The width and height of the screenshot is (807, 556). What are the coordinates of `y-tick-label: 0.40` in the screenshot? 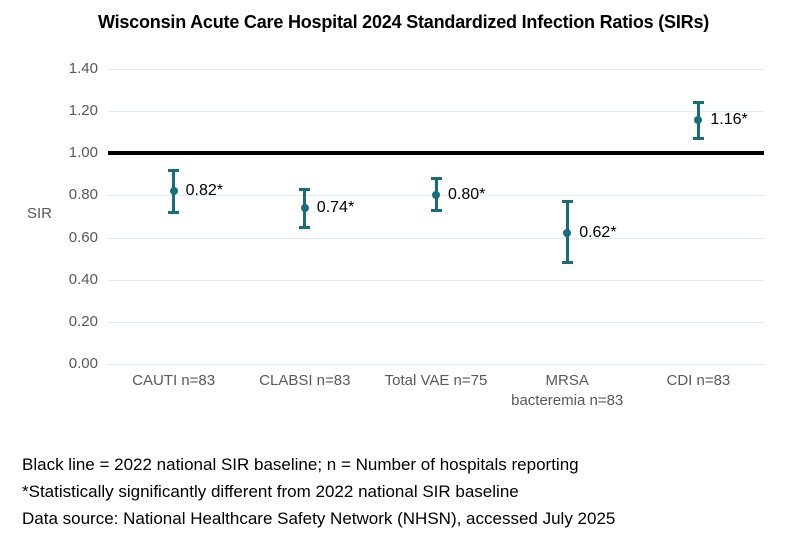 It's located at (83, 279).